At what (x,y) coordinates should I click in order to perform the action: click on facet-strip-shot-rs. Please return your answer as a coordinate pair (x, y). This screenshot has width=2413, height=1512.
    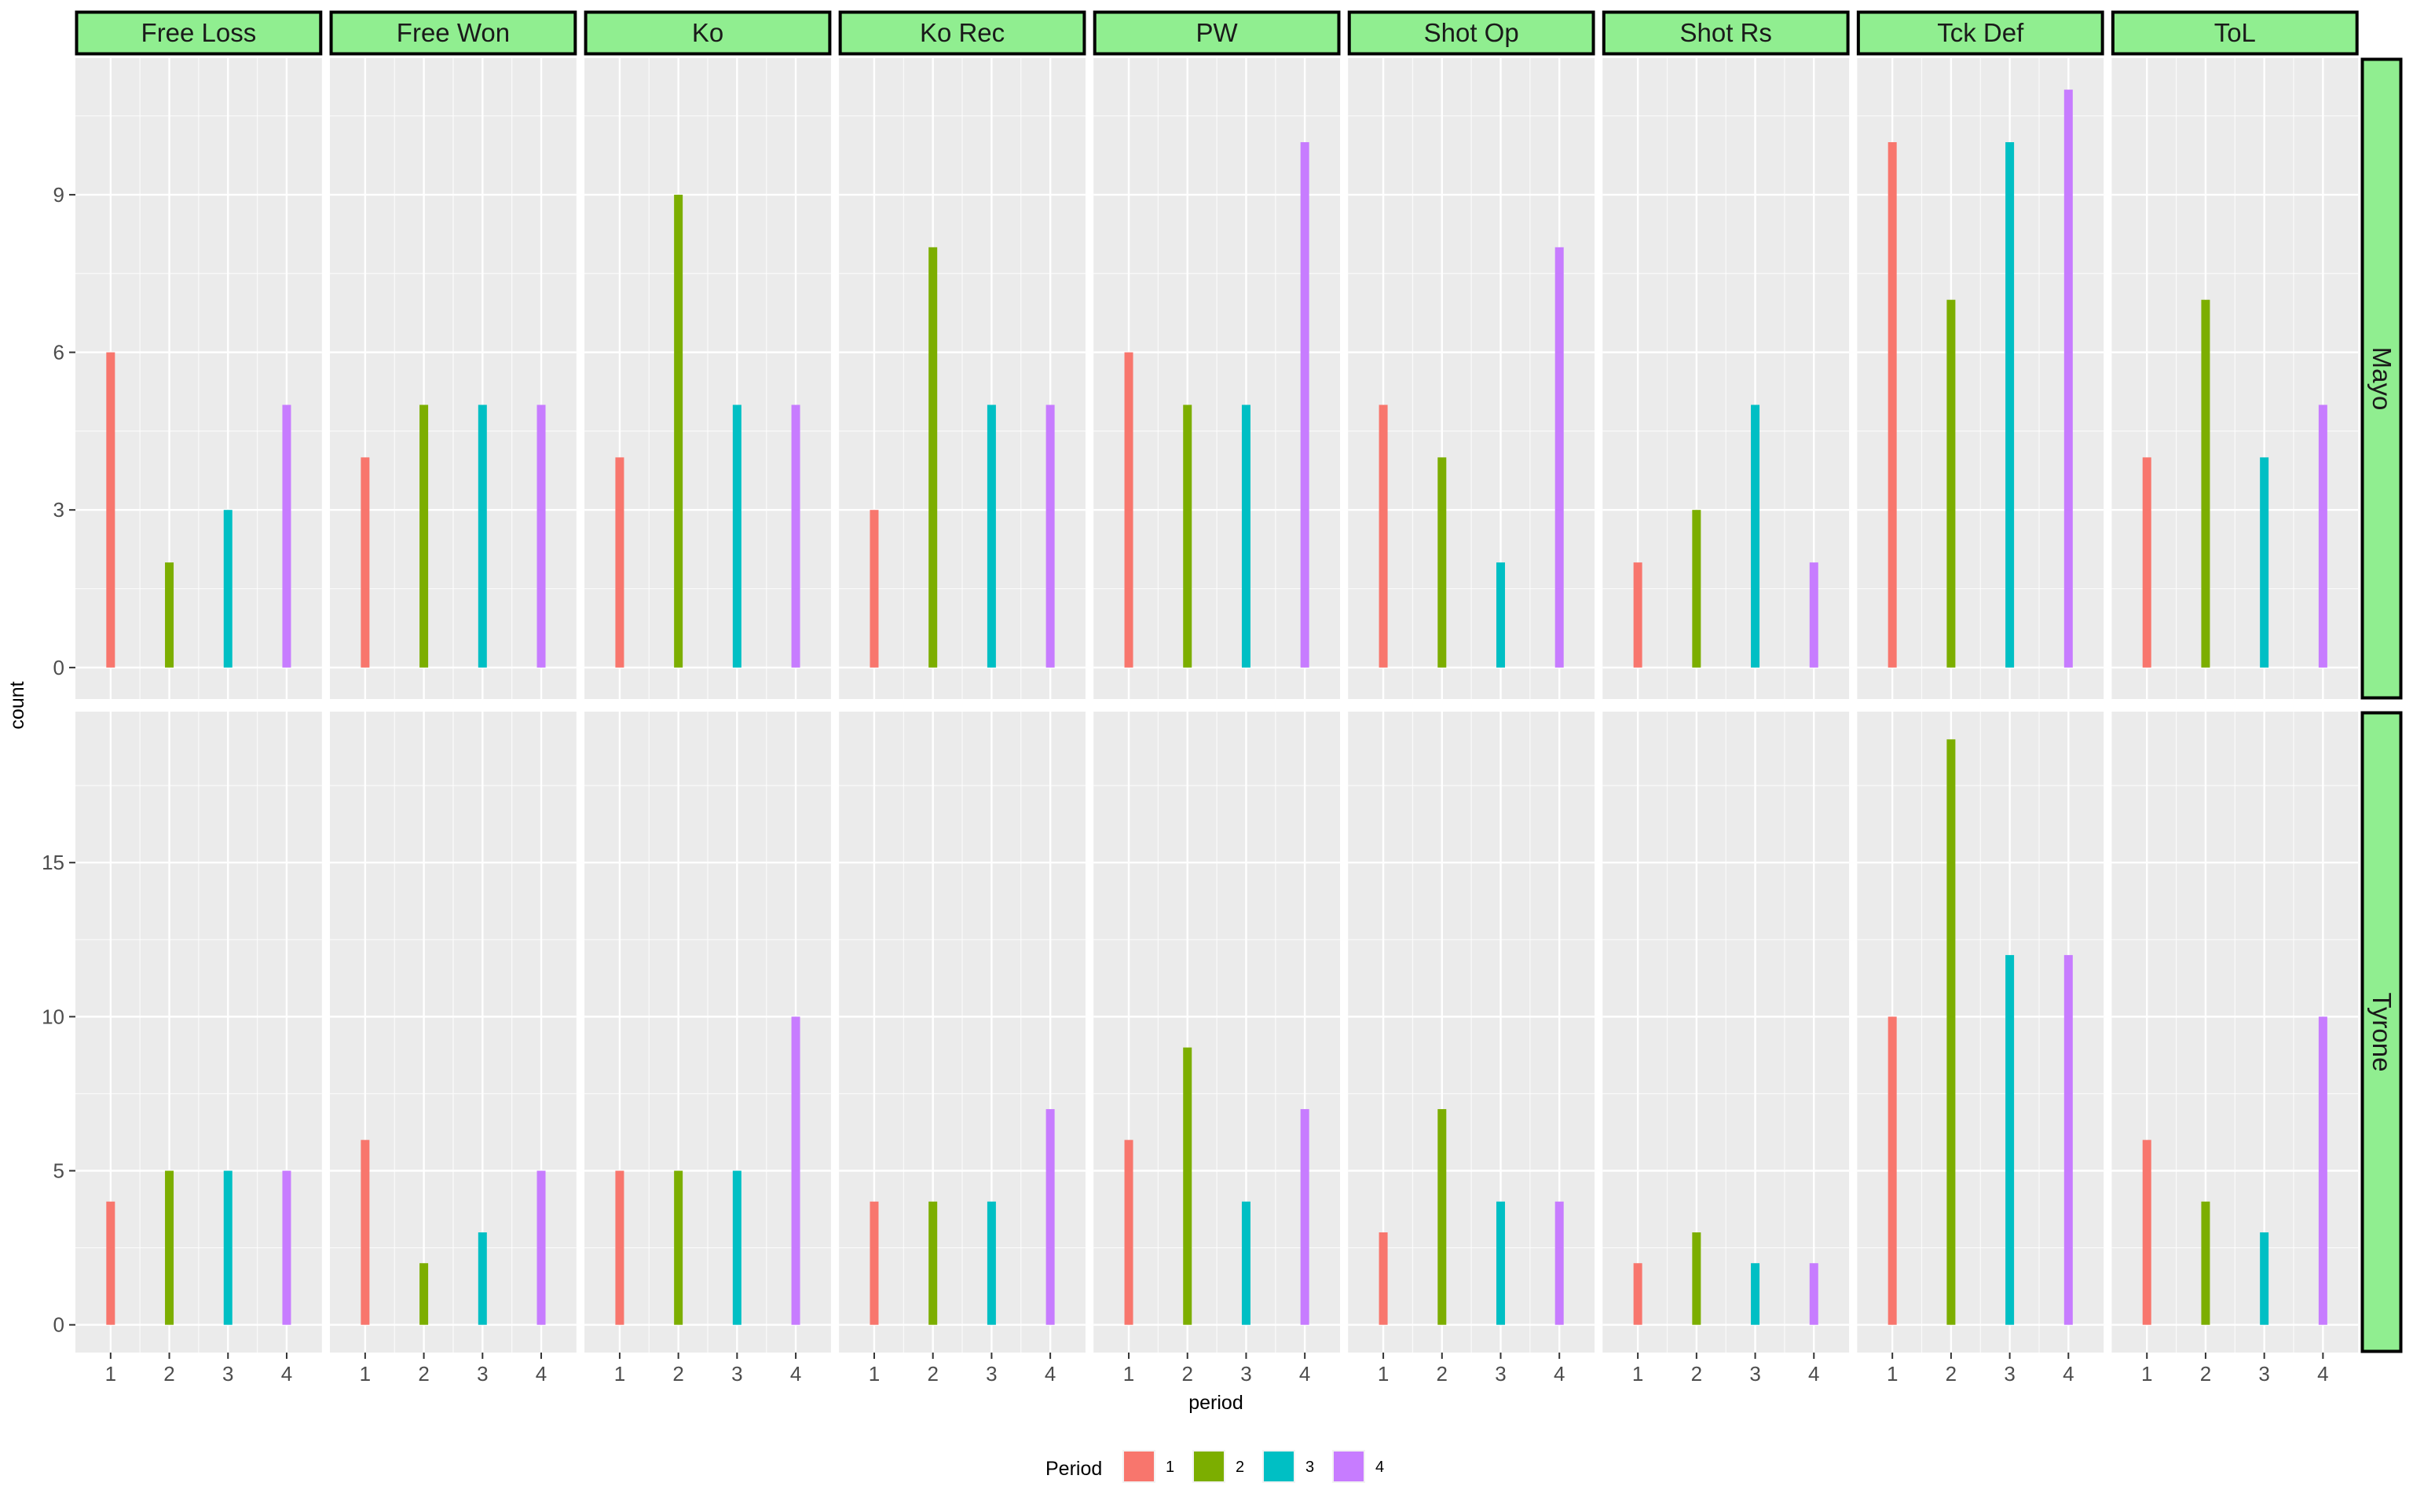
    Looking at the image, I should click on (1726, 33).